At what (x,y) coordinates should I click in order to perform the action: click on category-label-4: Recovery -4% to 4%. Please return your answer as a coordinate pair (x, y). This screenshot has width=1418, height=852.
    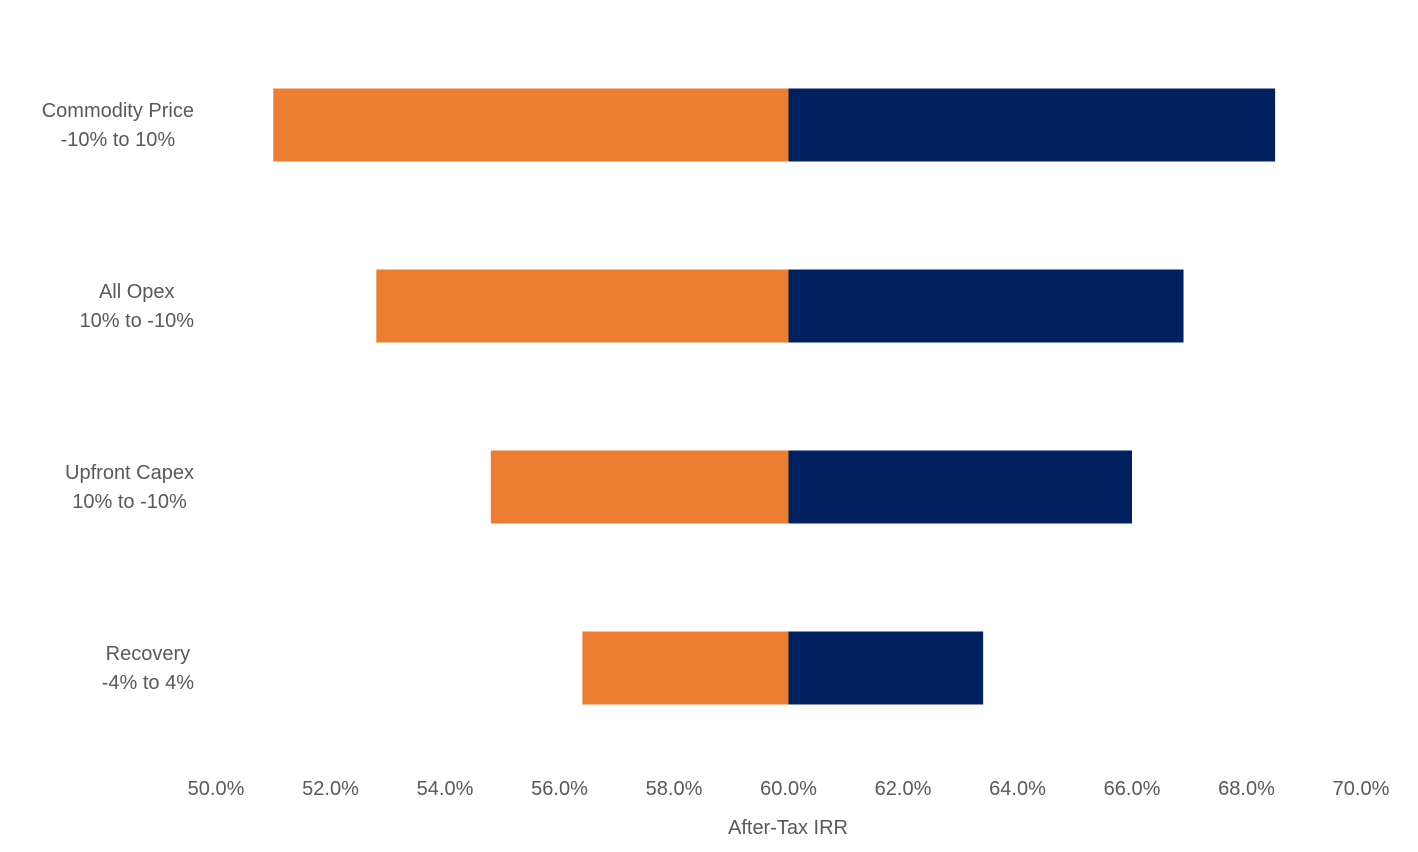
    Looking at the image, I should click on (148, 668).